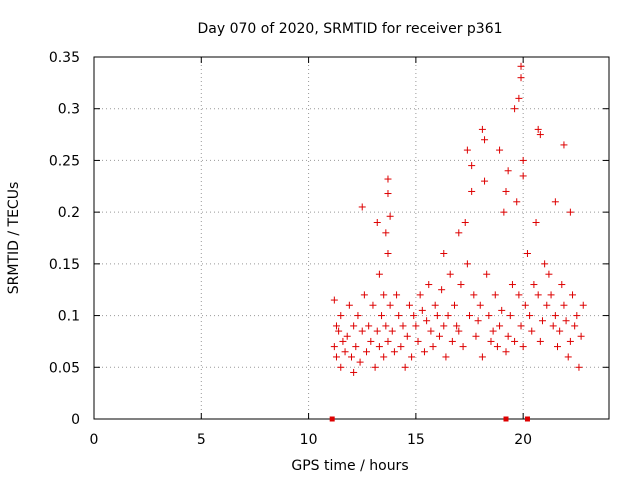  Describe the element at coordinates (94, 440) in the screenshot. I see `x-tick-label: 0` at that location.